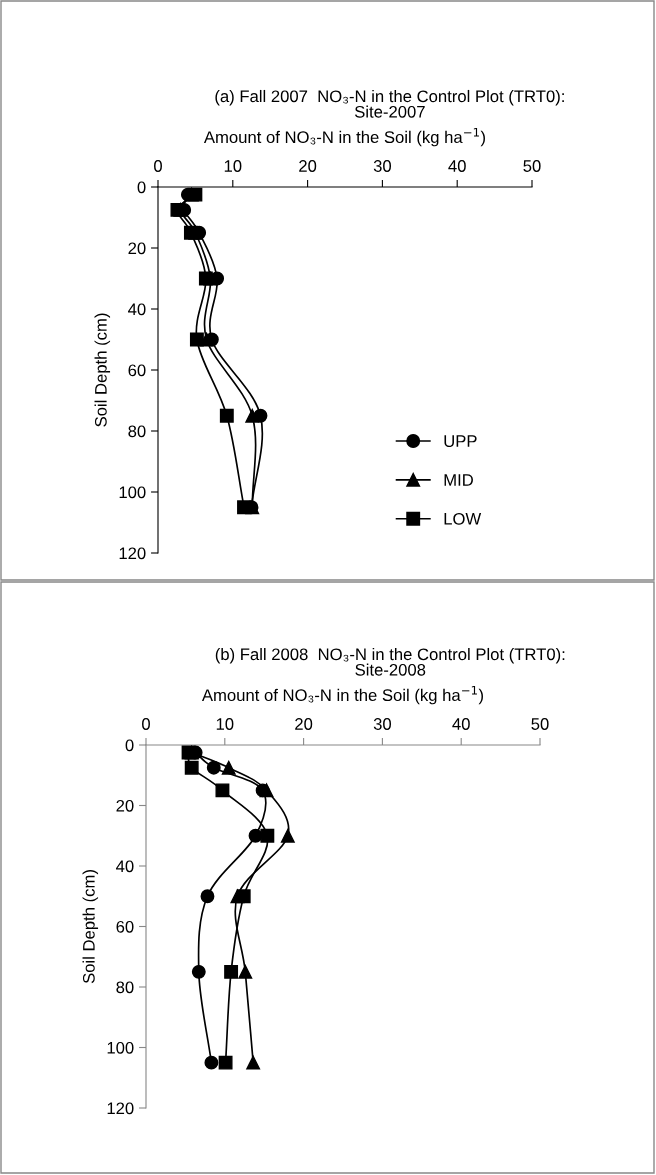 This screenshot has width=656, height=1175. What do you see at coordinates (460, 441) in the screenshot?
I see `legend-label: UPP` at bounding box center [460, 441].